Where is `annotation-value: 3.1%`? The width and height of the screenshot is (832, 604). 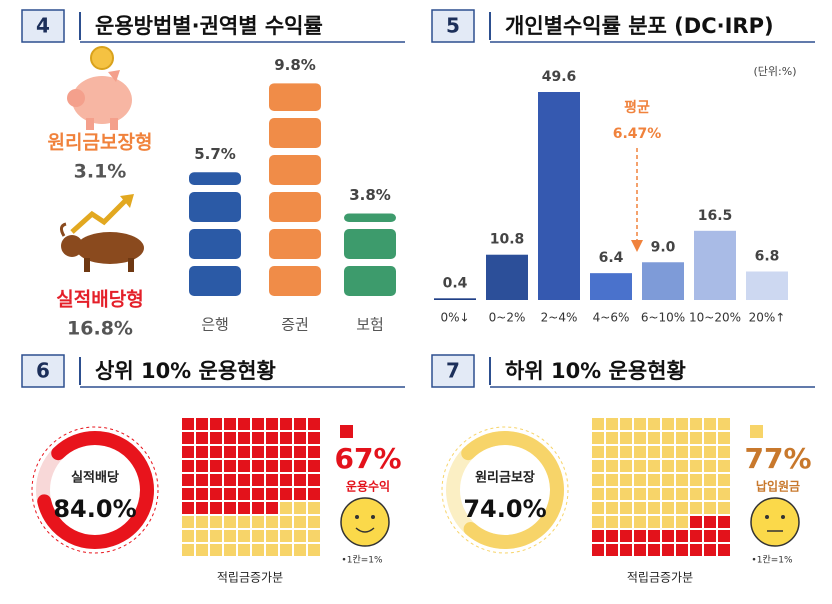
annotation-value: 3.1% is located at coordinates (100, 172).